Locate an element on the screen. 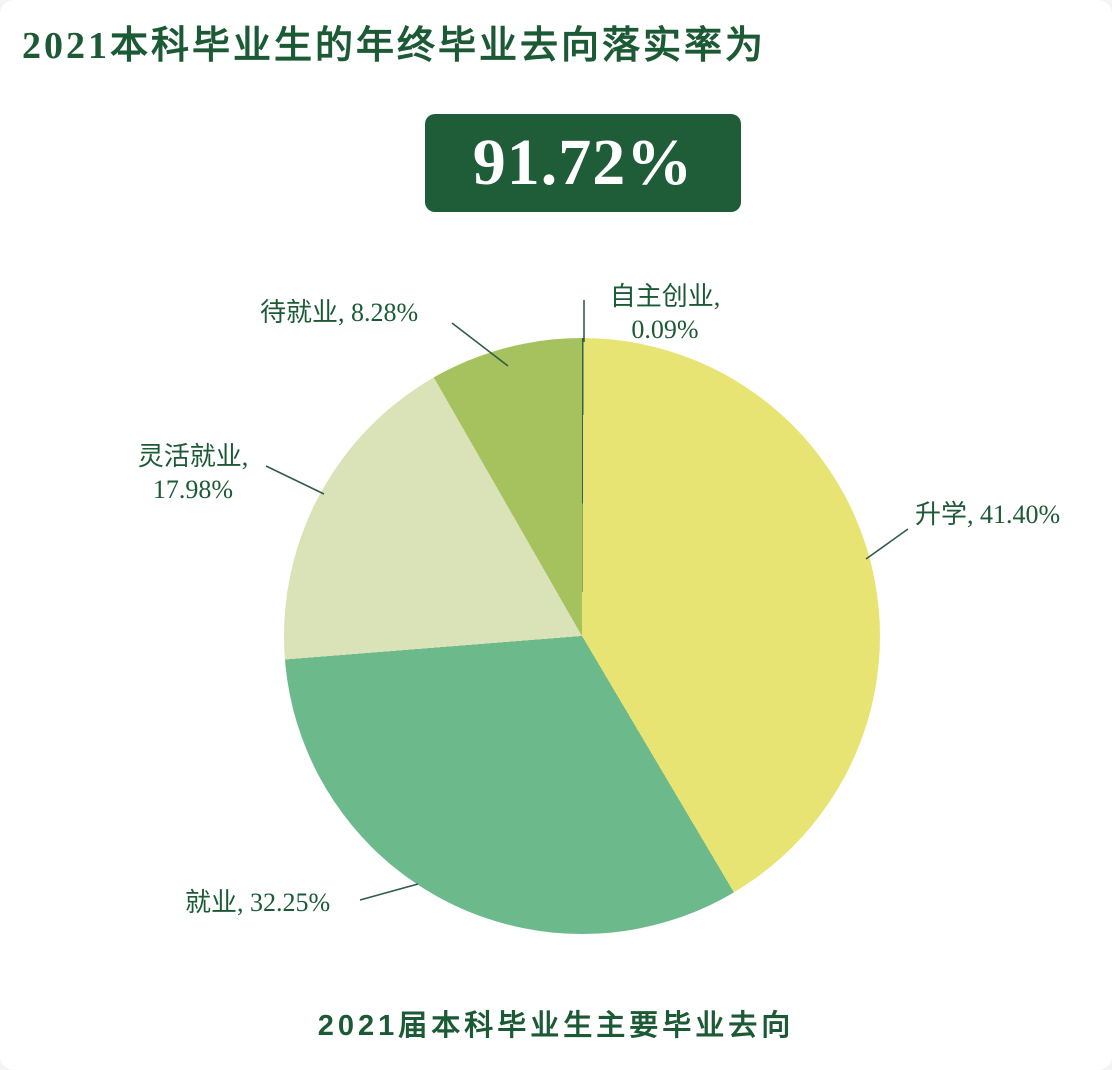 Image resolution: width=1112 pixels, height=1070 pixels. rate-value: 91.72% is located at coordinates (583, 162).